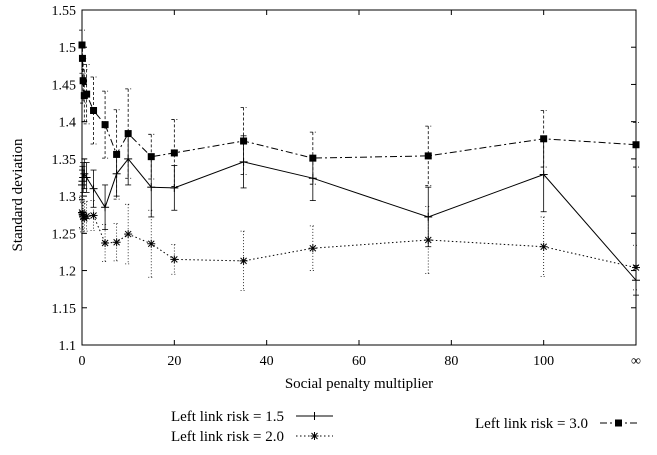 This screenshot has width=657, height=455. I want to click on y-tick-label: 1.2, so click(68, 272).